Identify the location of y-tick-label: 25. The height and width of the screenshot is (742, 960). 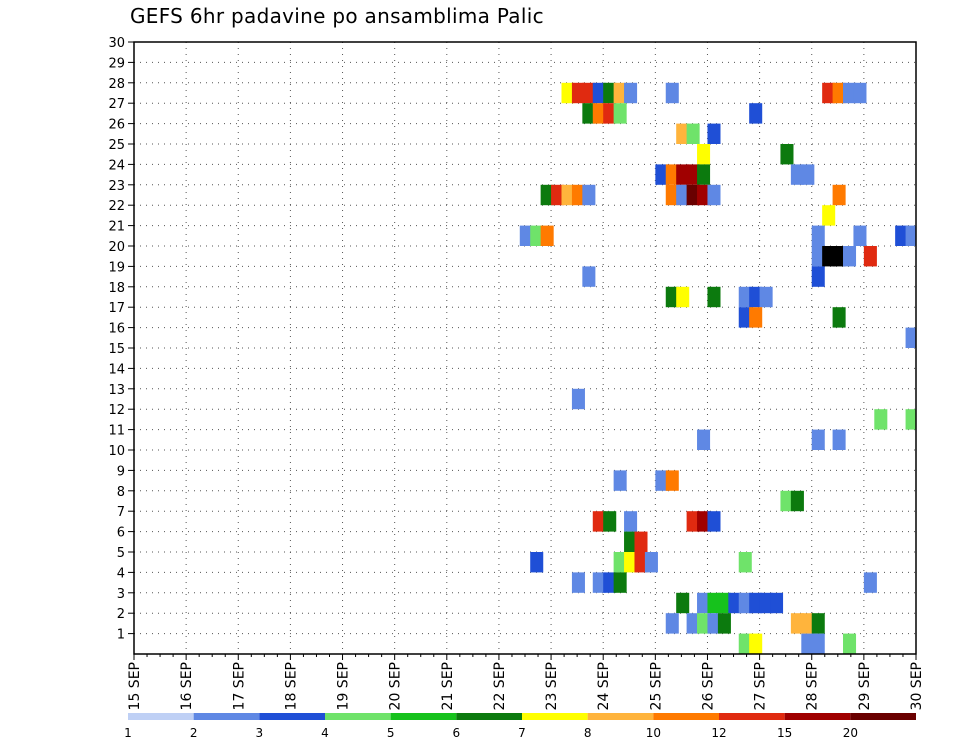
(116, 145).